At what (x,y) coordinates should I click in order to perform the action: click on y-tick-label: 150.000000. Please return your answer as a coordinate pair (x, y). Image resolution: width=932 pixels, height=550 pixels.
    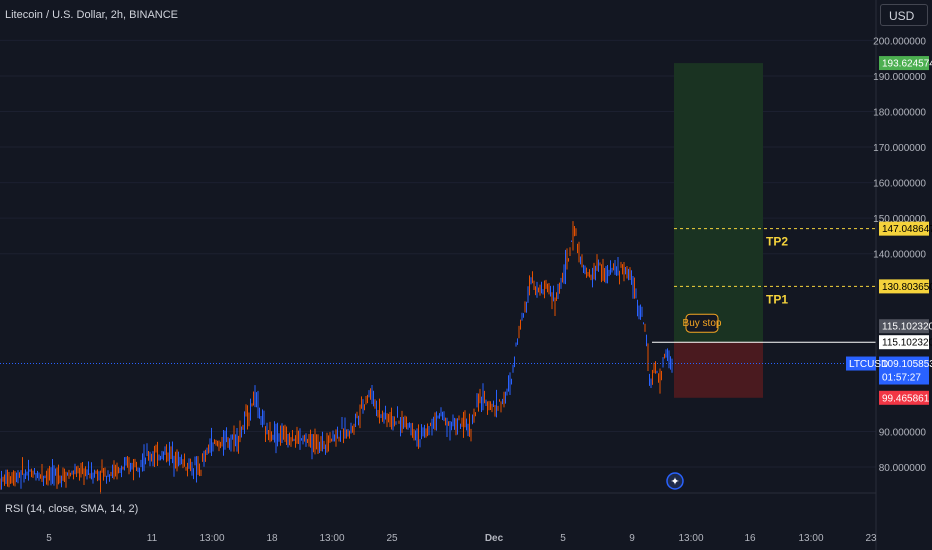
    Looking at the image, I should click on (899, 219).